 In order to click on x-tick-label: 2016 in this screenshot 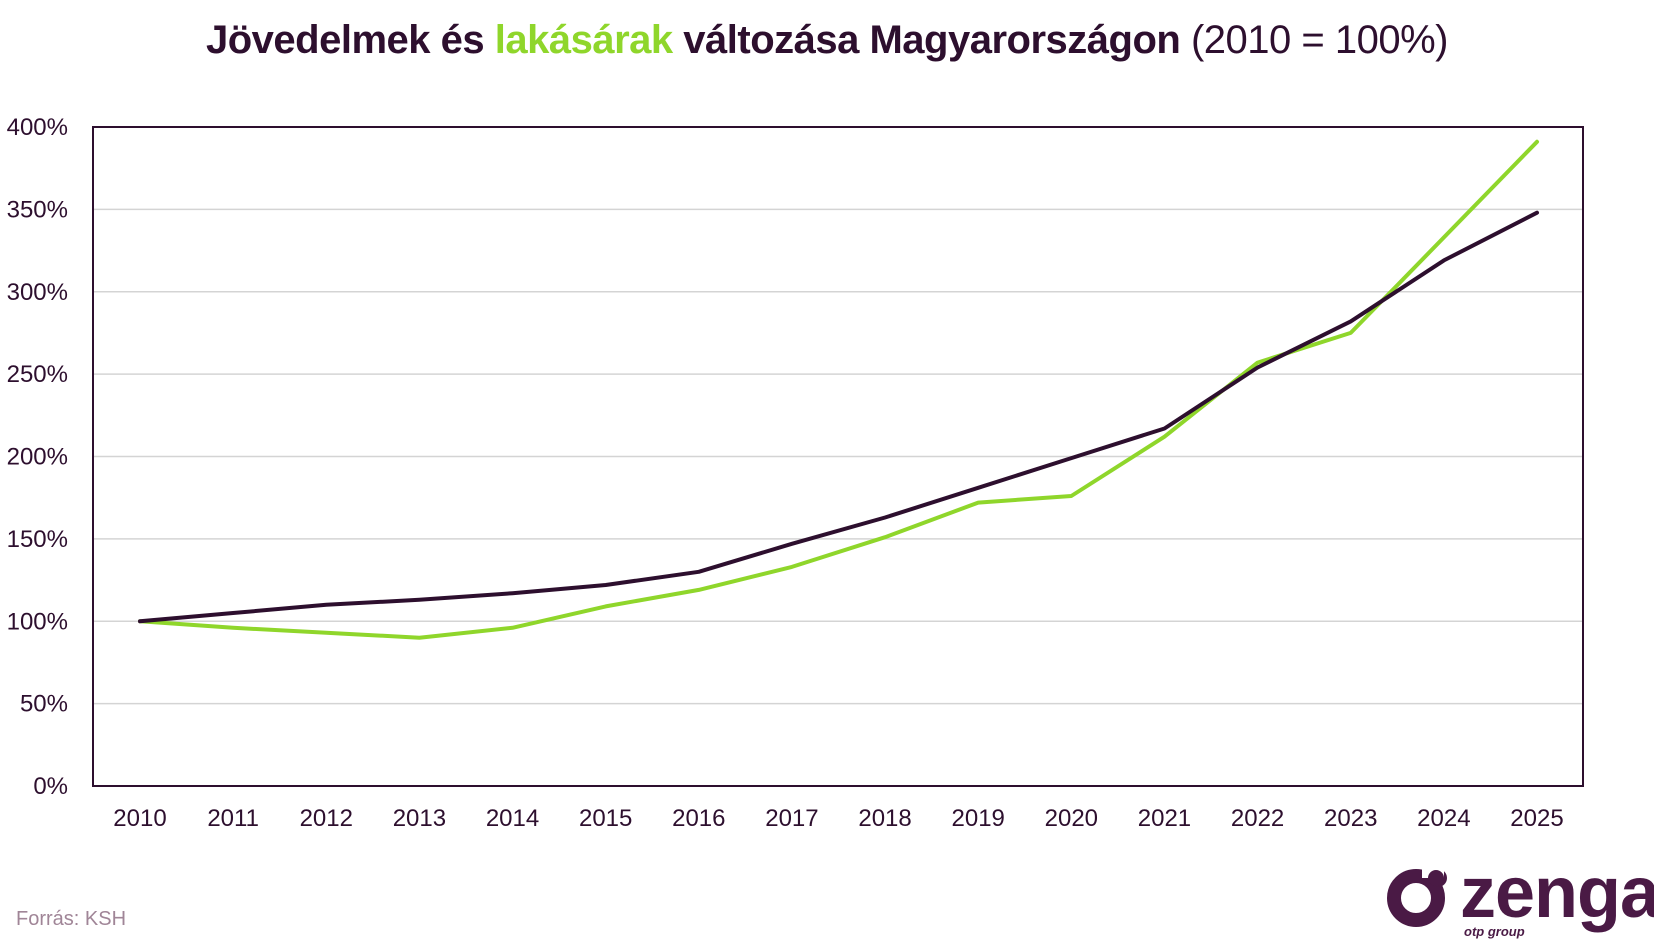, I will do `click(698, 818)`.